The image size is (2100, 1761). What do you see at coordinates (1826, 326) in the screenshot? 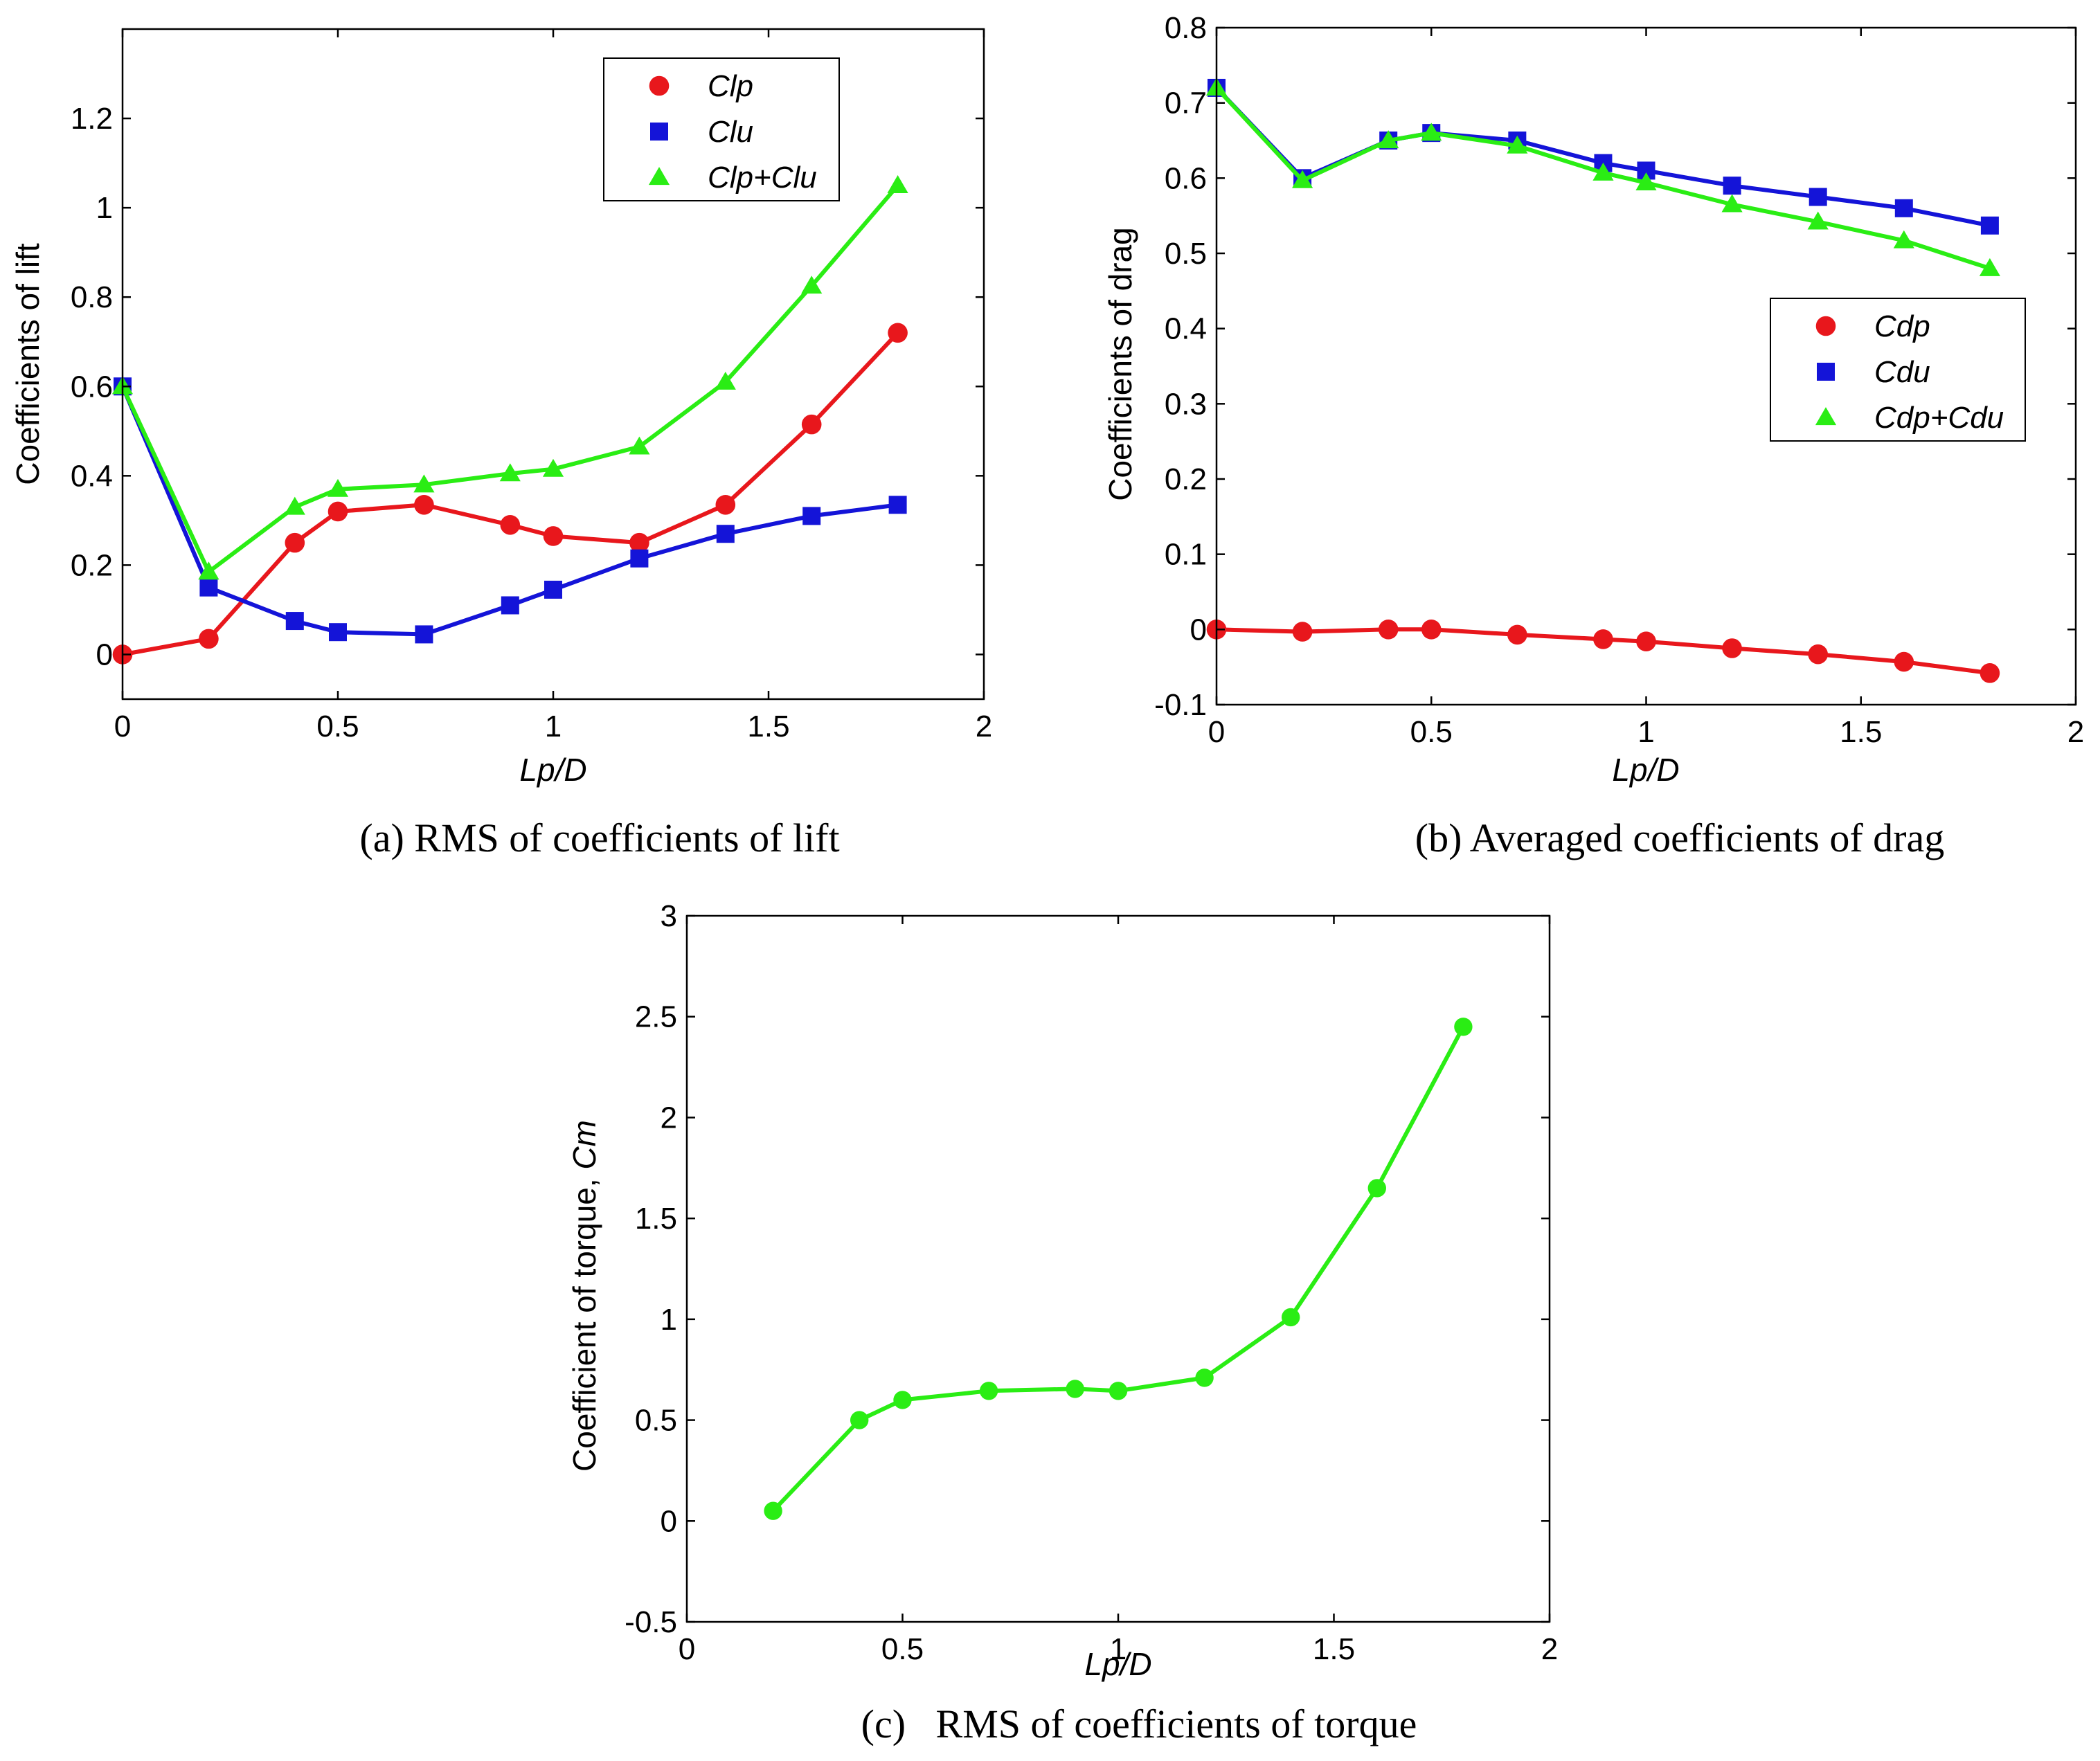
I see `drag-legend-entry-cdp-marker` at bounding box center [1826, 326].